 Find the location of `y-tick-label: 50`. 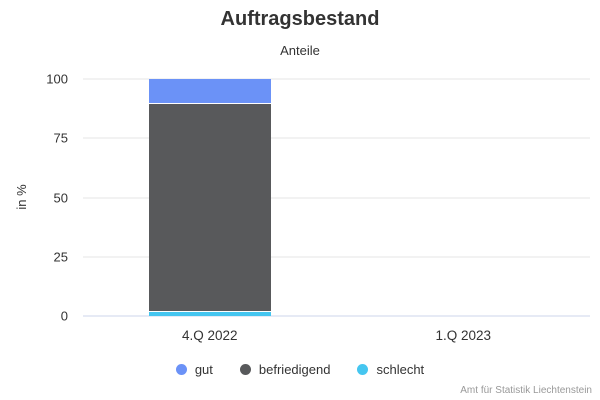

y-tick-label: 50 is located at coordinates (60, 197).